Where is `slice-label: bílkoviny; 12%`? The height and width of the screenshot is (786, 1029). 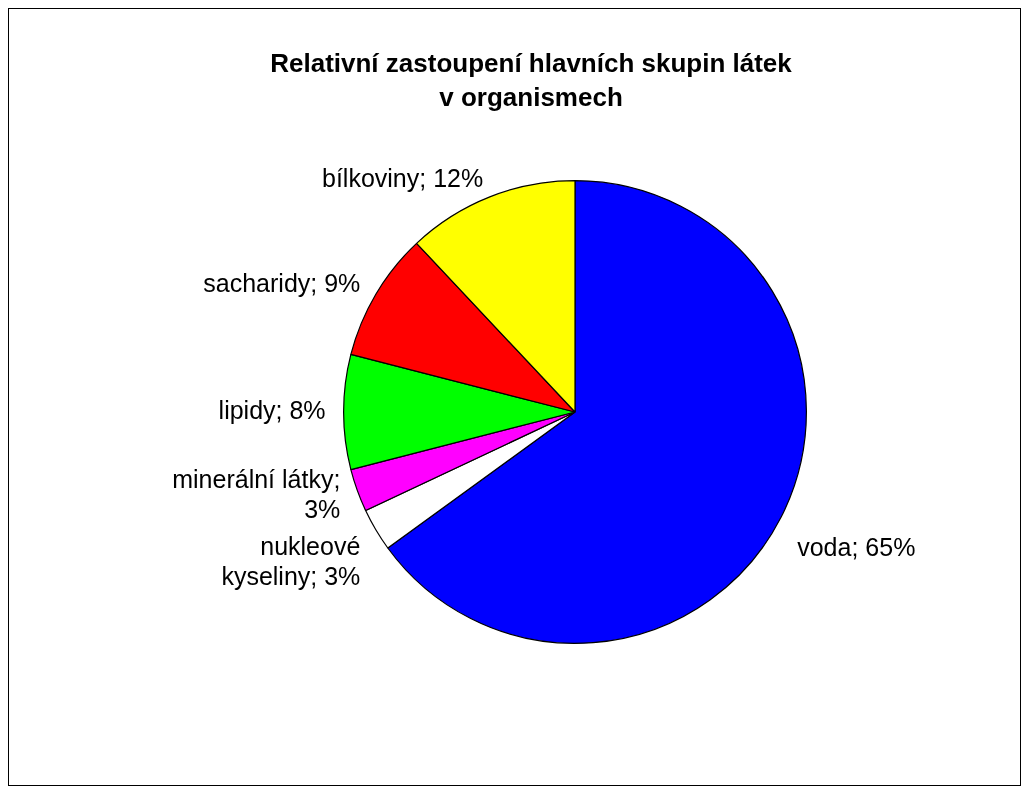 slice-label: bílkoviny; 12% is located at coordinates (402, 178).